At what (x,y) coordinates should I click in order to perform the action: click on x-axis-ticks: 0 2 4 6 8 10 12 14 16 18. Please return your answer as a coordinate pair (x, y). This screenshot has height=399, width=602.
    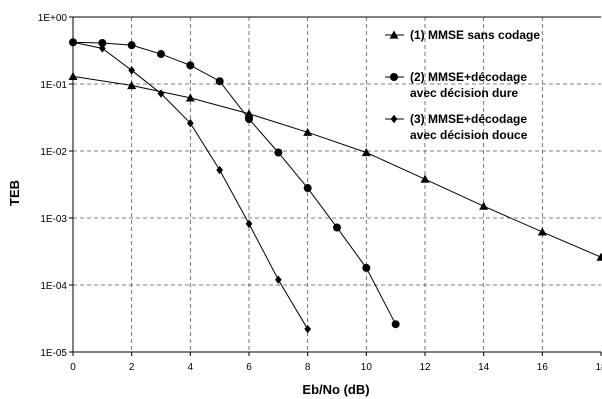
    Looking at the image, I should click on (336, 362).